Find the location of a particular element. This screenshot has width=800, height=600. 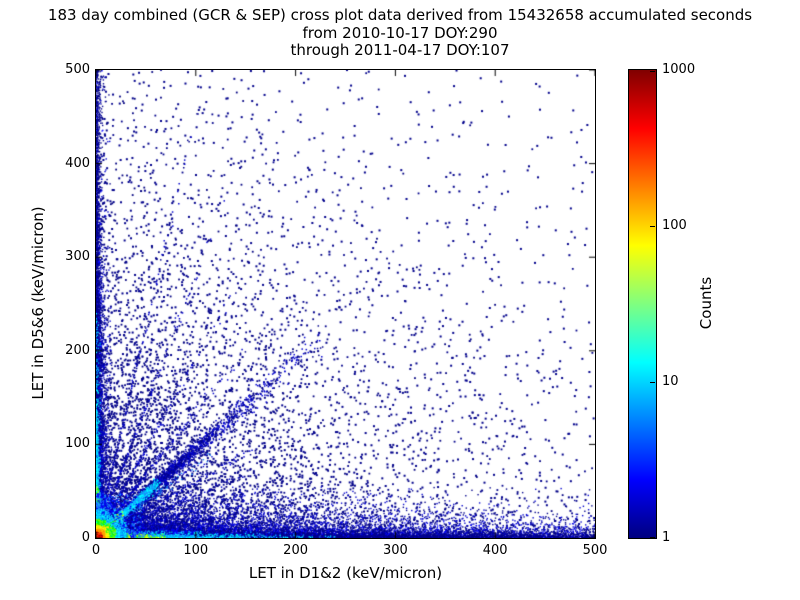

colorbar-tick-label: 100 is located at coordinates (674, 225).